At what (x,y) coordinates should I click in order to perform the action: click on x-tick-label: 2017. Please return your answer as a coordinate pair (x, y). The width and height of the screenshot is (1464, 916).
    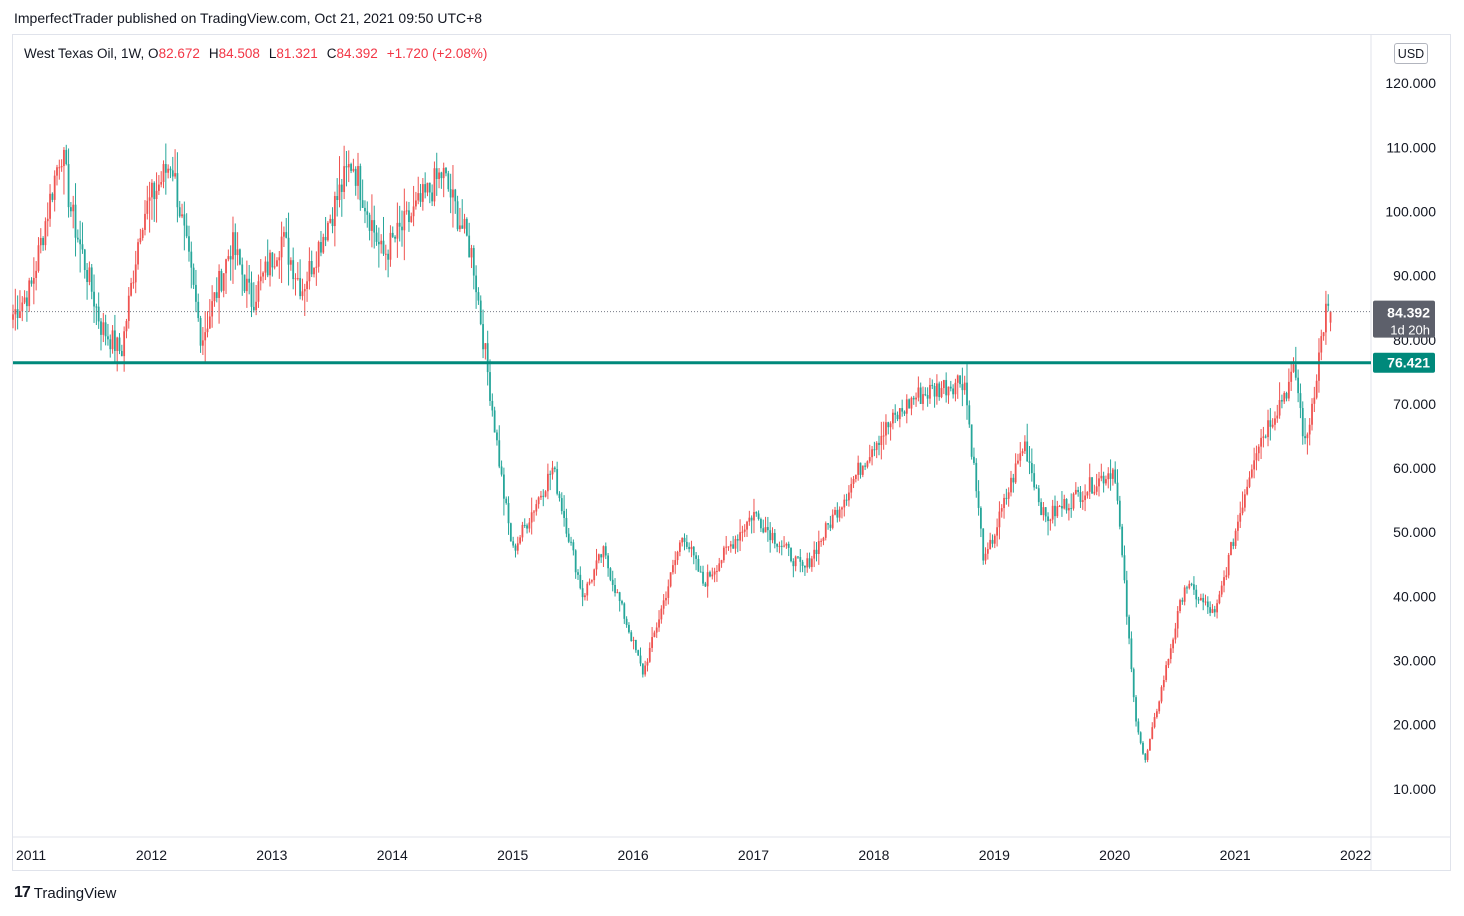
    Looking at the image, I should click on (753, 855).